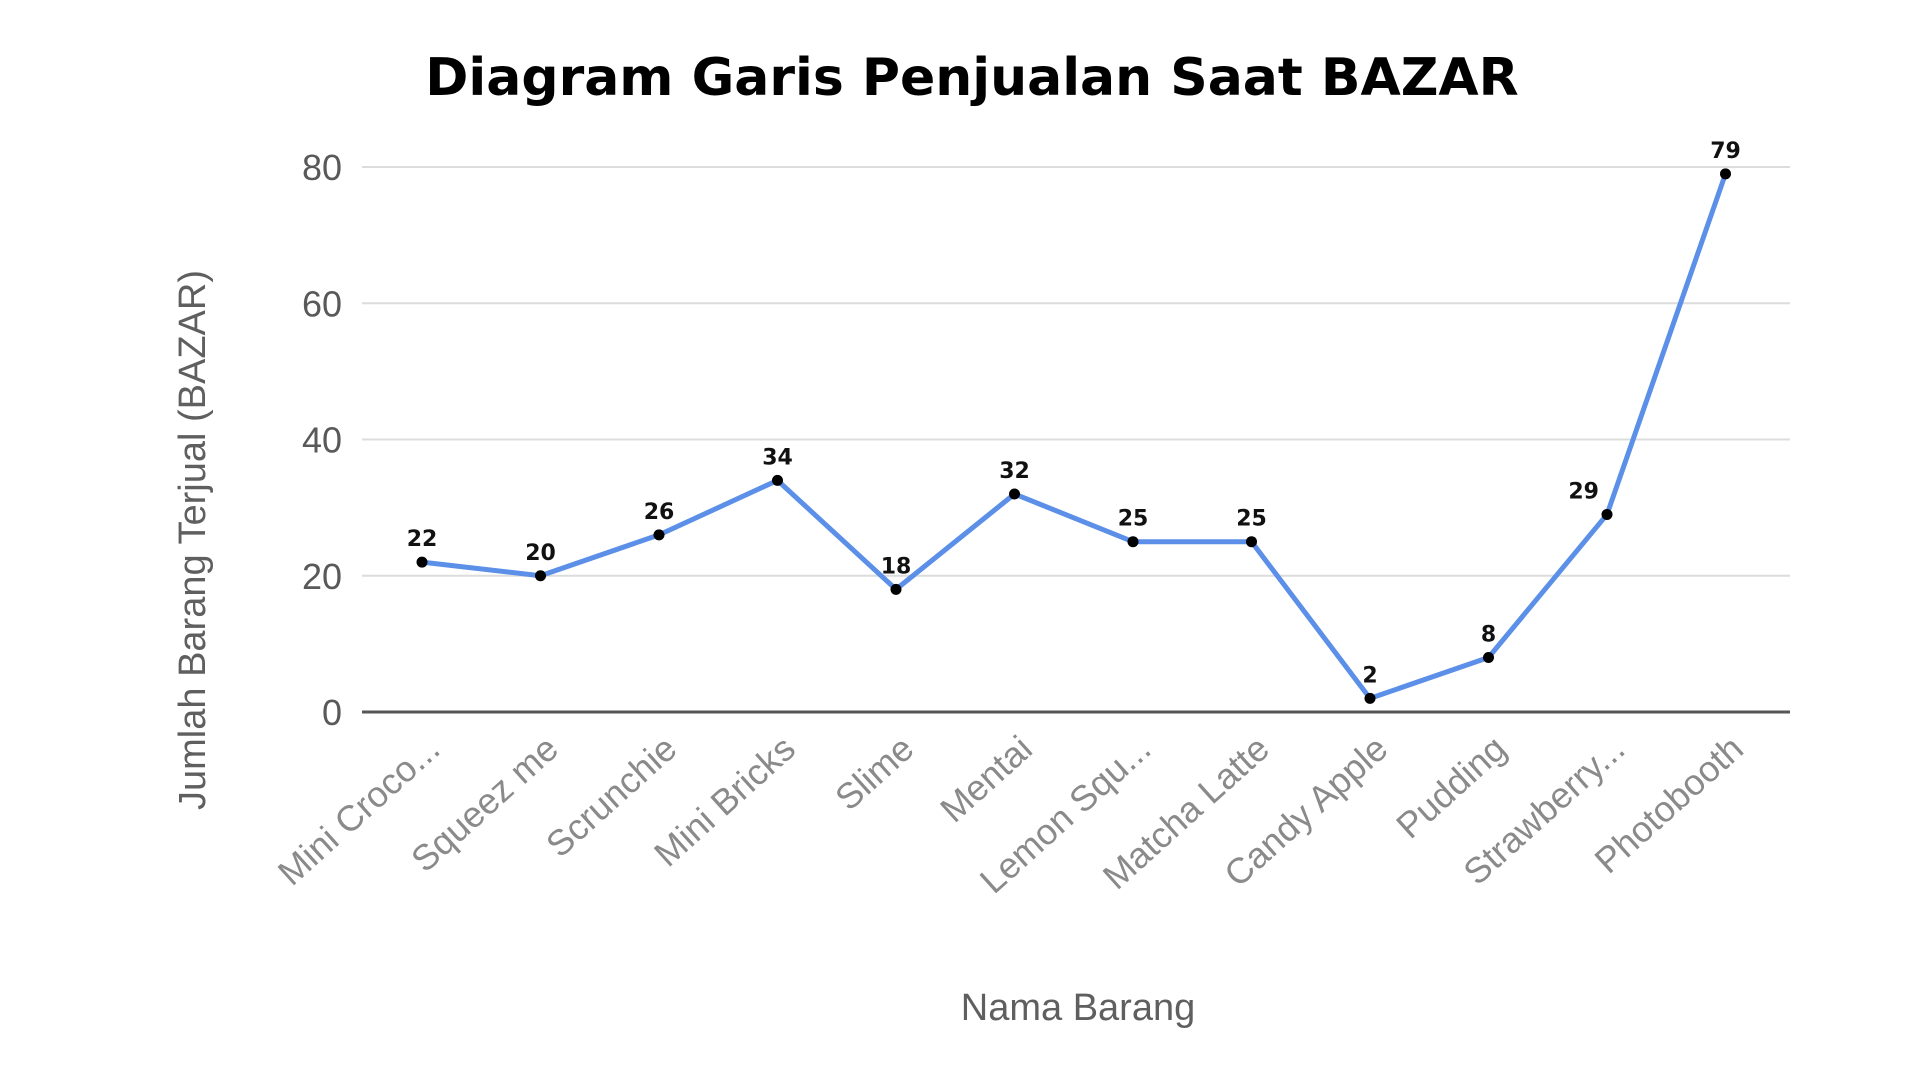 This screenshot has width=1920, height=1080. What do you see at coordinates (322, 167) in the screenshot?
I see `y-tick-label: 80` at bounding box center [322, 167].